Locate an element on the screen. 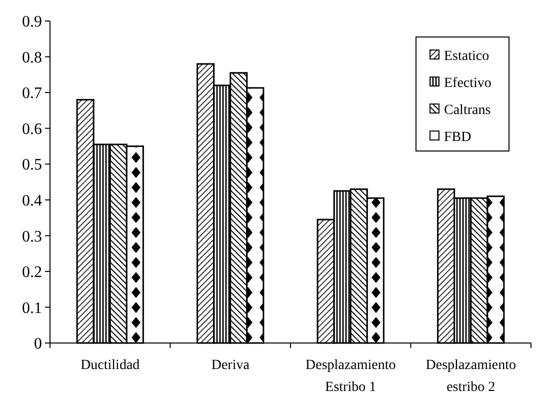  y-tick-label: 0.3 is located at coordinates (32, 237).